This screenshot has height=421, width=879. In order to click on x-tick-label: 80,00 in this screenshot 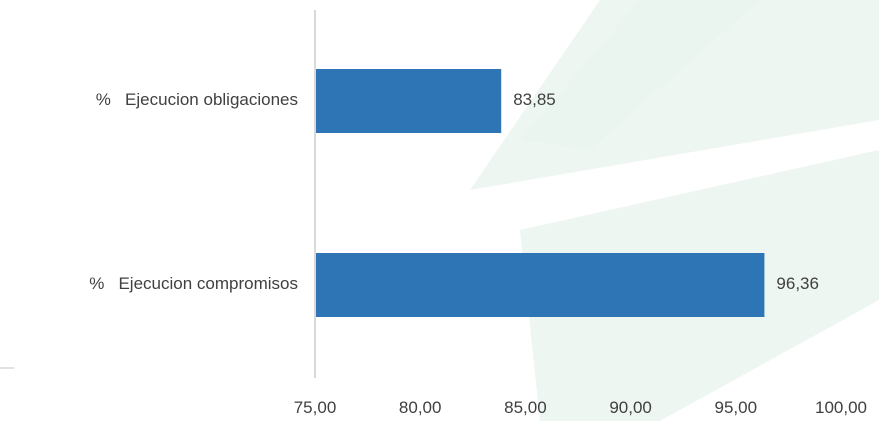, I will do `click(420, 407)`.